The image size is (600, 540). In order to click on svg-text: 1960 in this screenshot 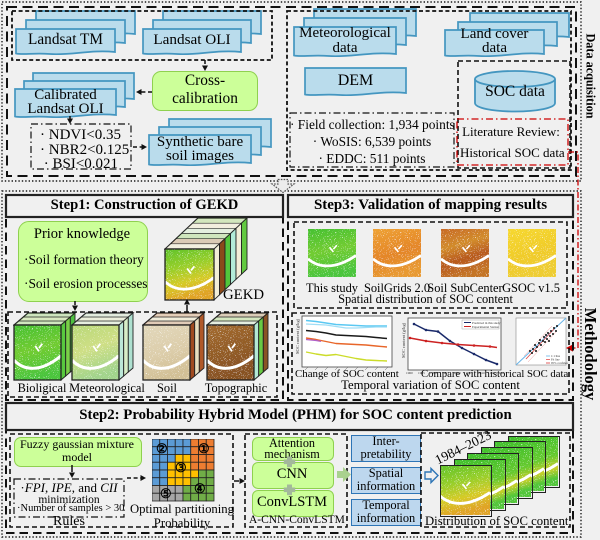, I will do `click(409, 373)`.